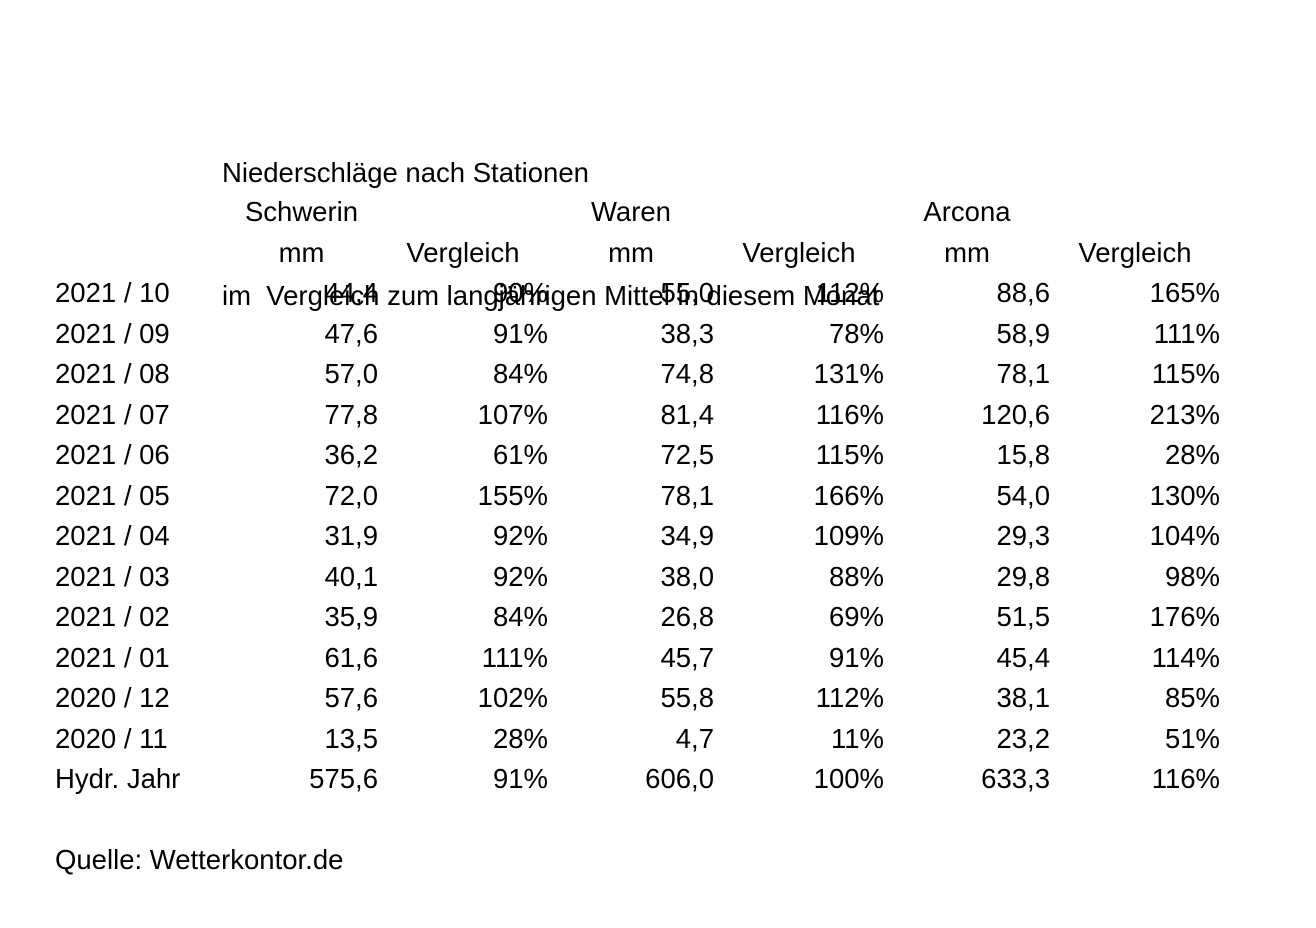 This screenshot has width=1316, height=928. Describe the element at coordinates (512, 495) in the screenshot. I see `cell-schwerin-vergleich: 155%` at that location.